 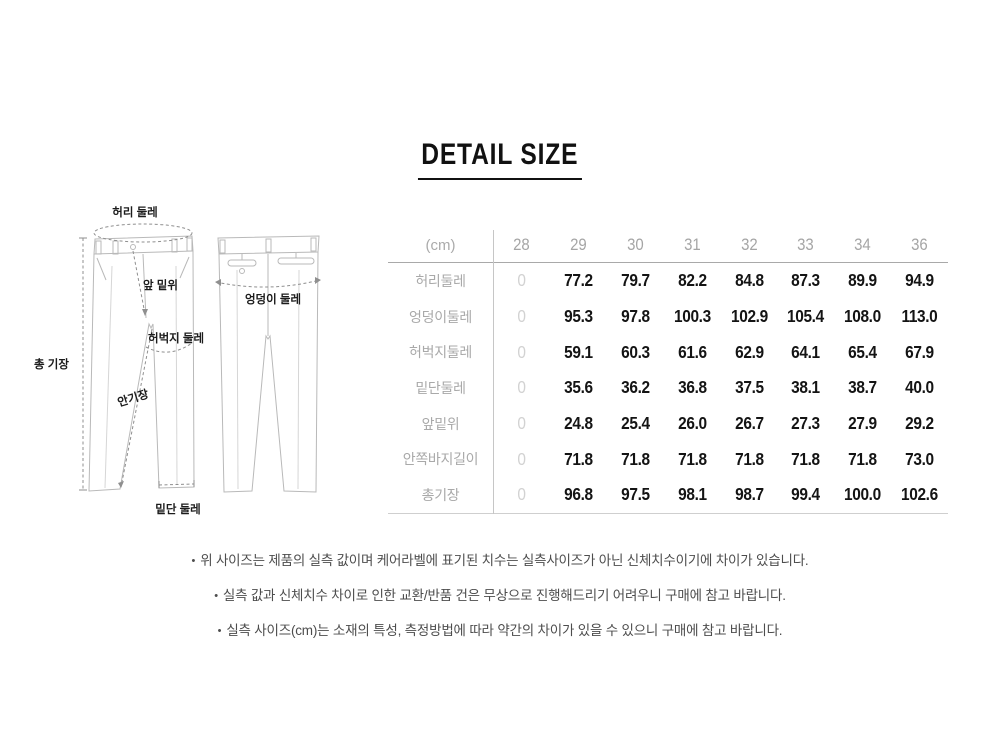 I want to click on size-column-header: 32, so click(x=749, y=244).